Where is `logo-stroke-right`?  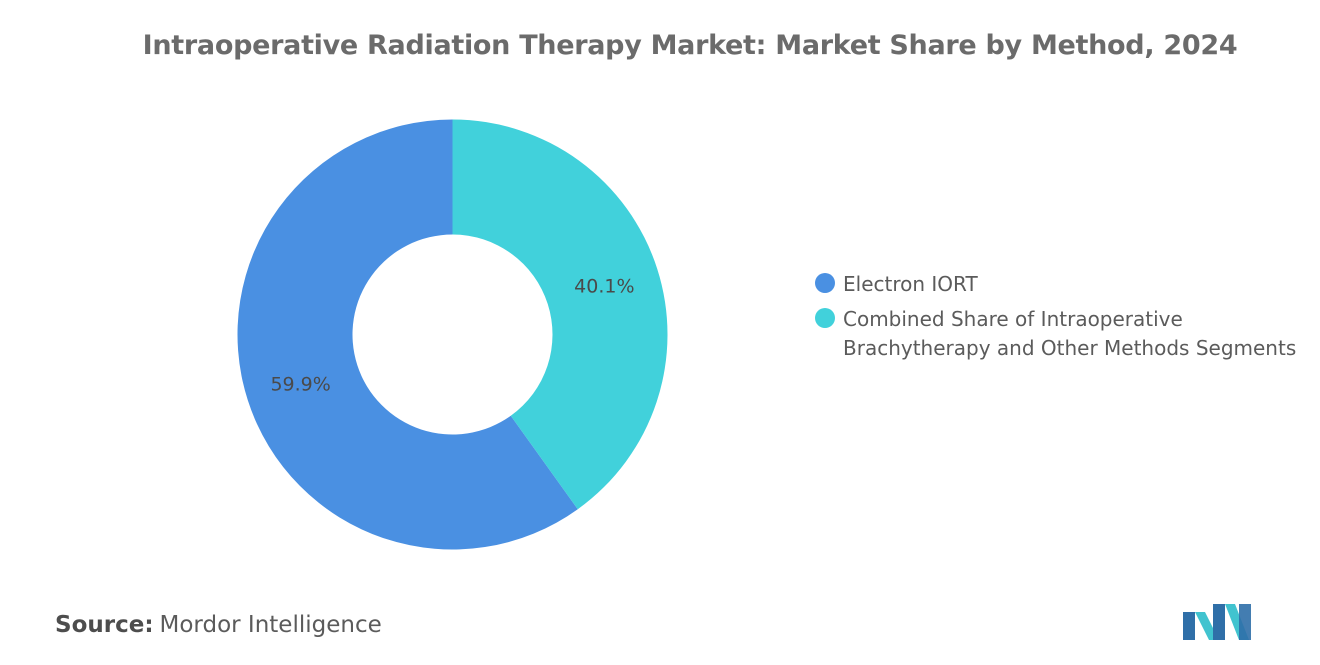
logo-stroke-right is located at coordinates (1245, 622).